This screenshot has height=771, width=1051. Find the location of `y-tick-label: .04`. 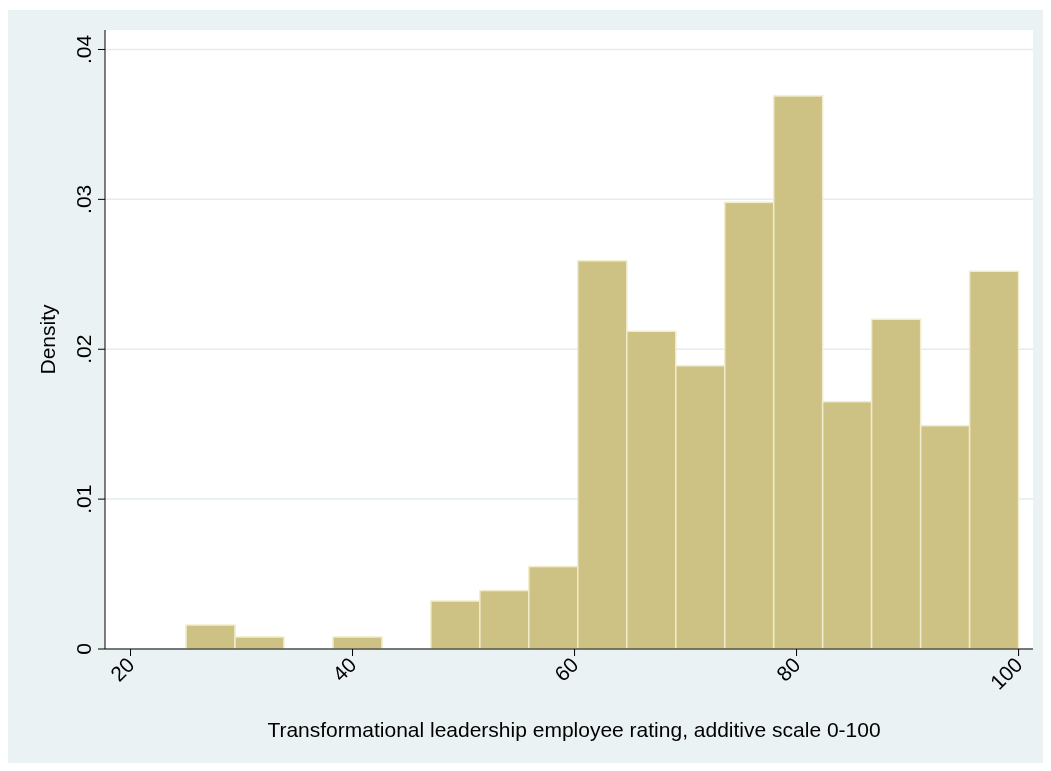

y-tick-label: .04 is located at coordinates (83, 49).